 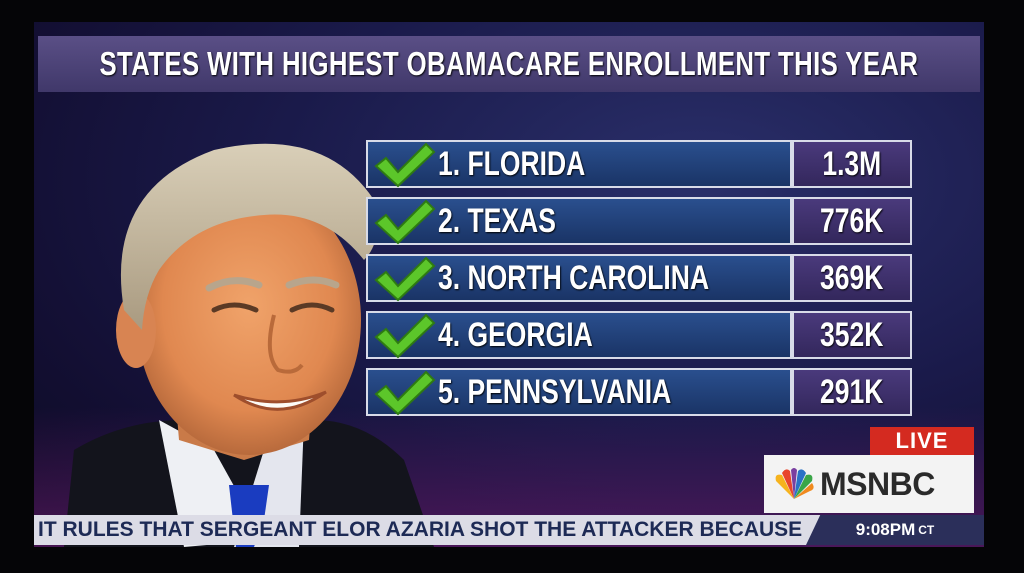 I want to click on list-item: 5. PENNSYLVANIA 291K, so click(x=639, y=392).